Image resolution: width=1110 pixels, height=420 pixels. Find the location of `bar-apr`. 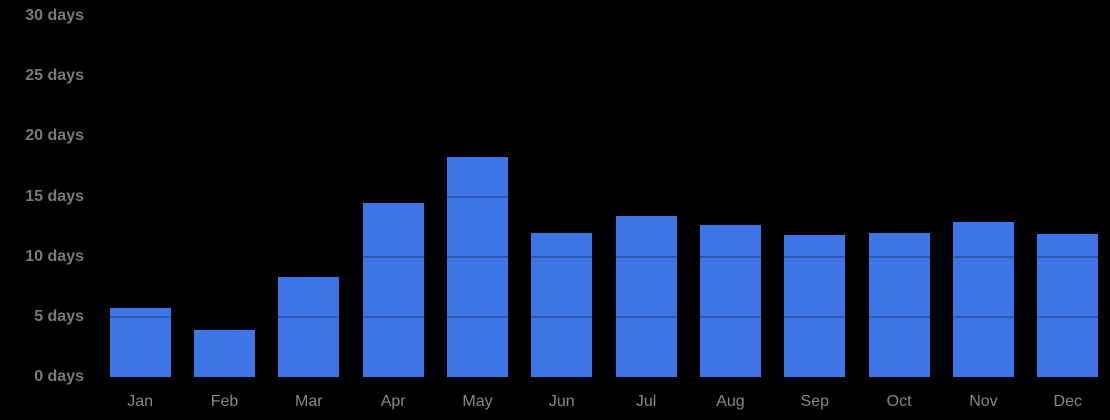

bar-apr is located at coordinates (393, 289).